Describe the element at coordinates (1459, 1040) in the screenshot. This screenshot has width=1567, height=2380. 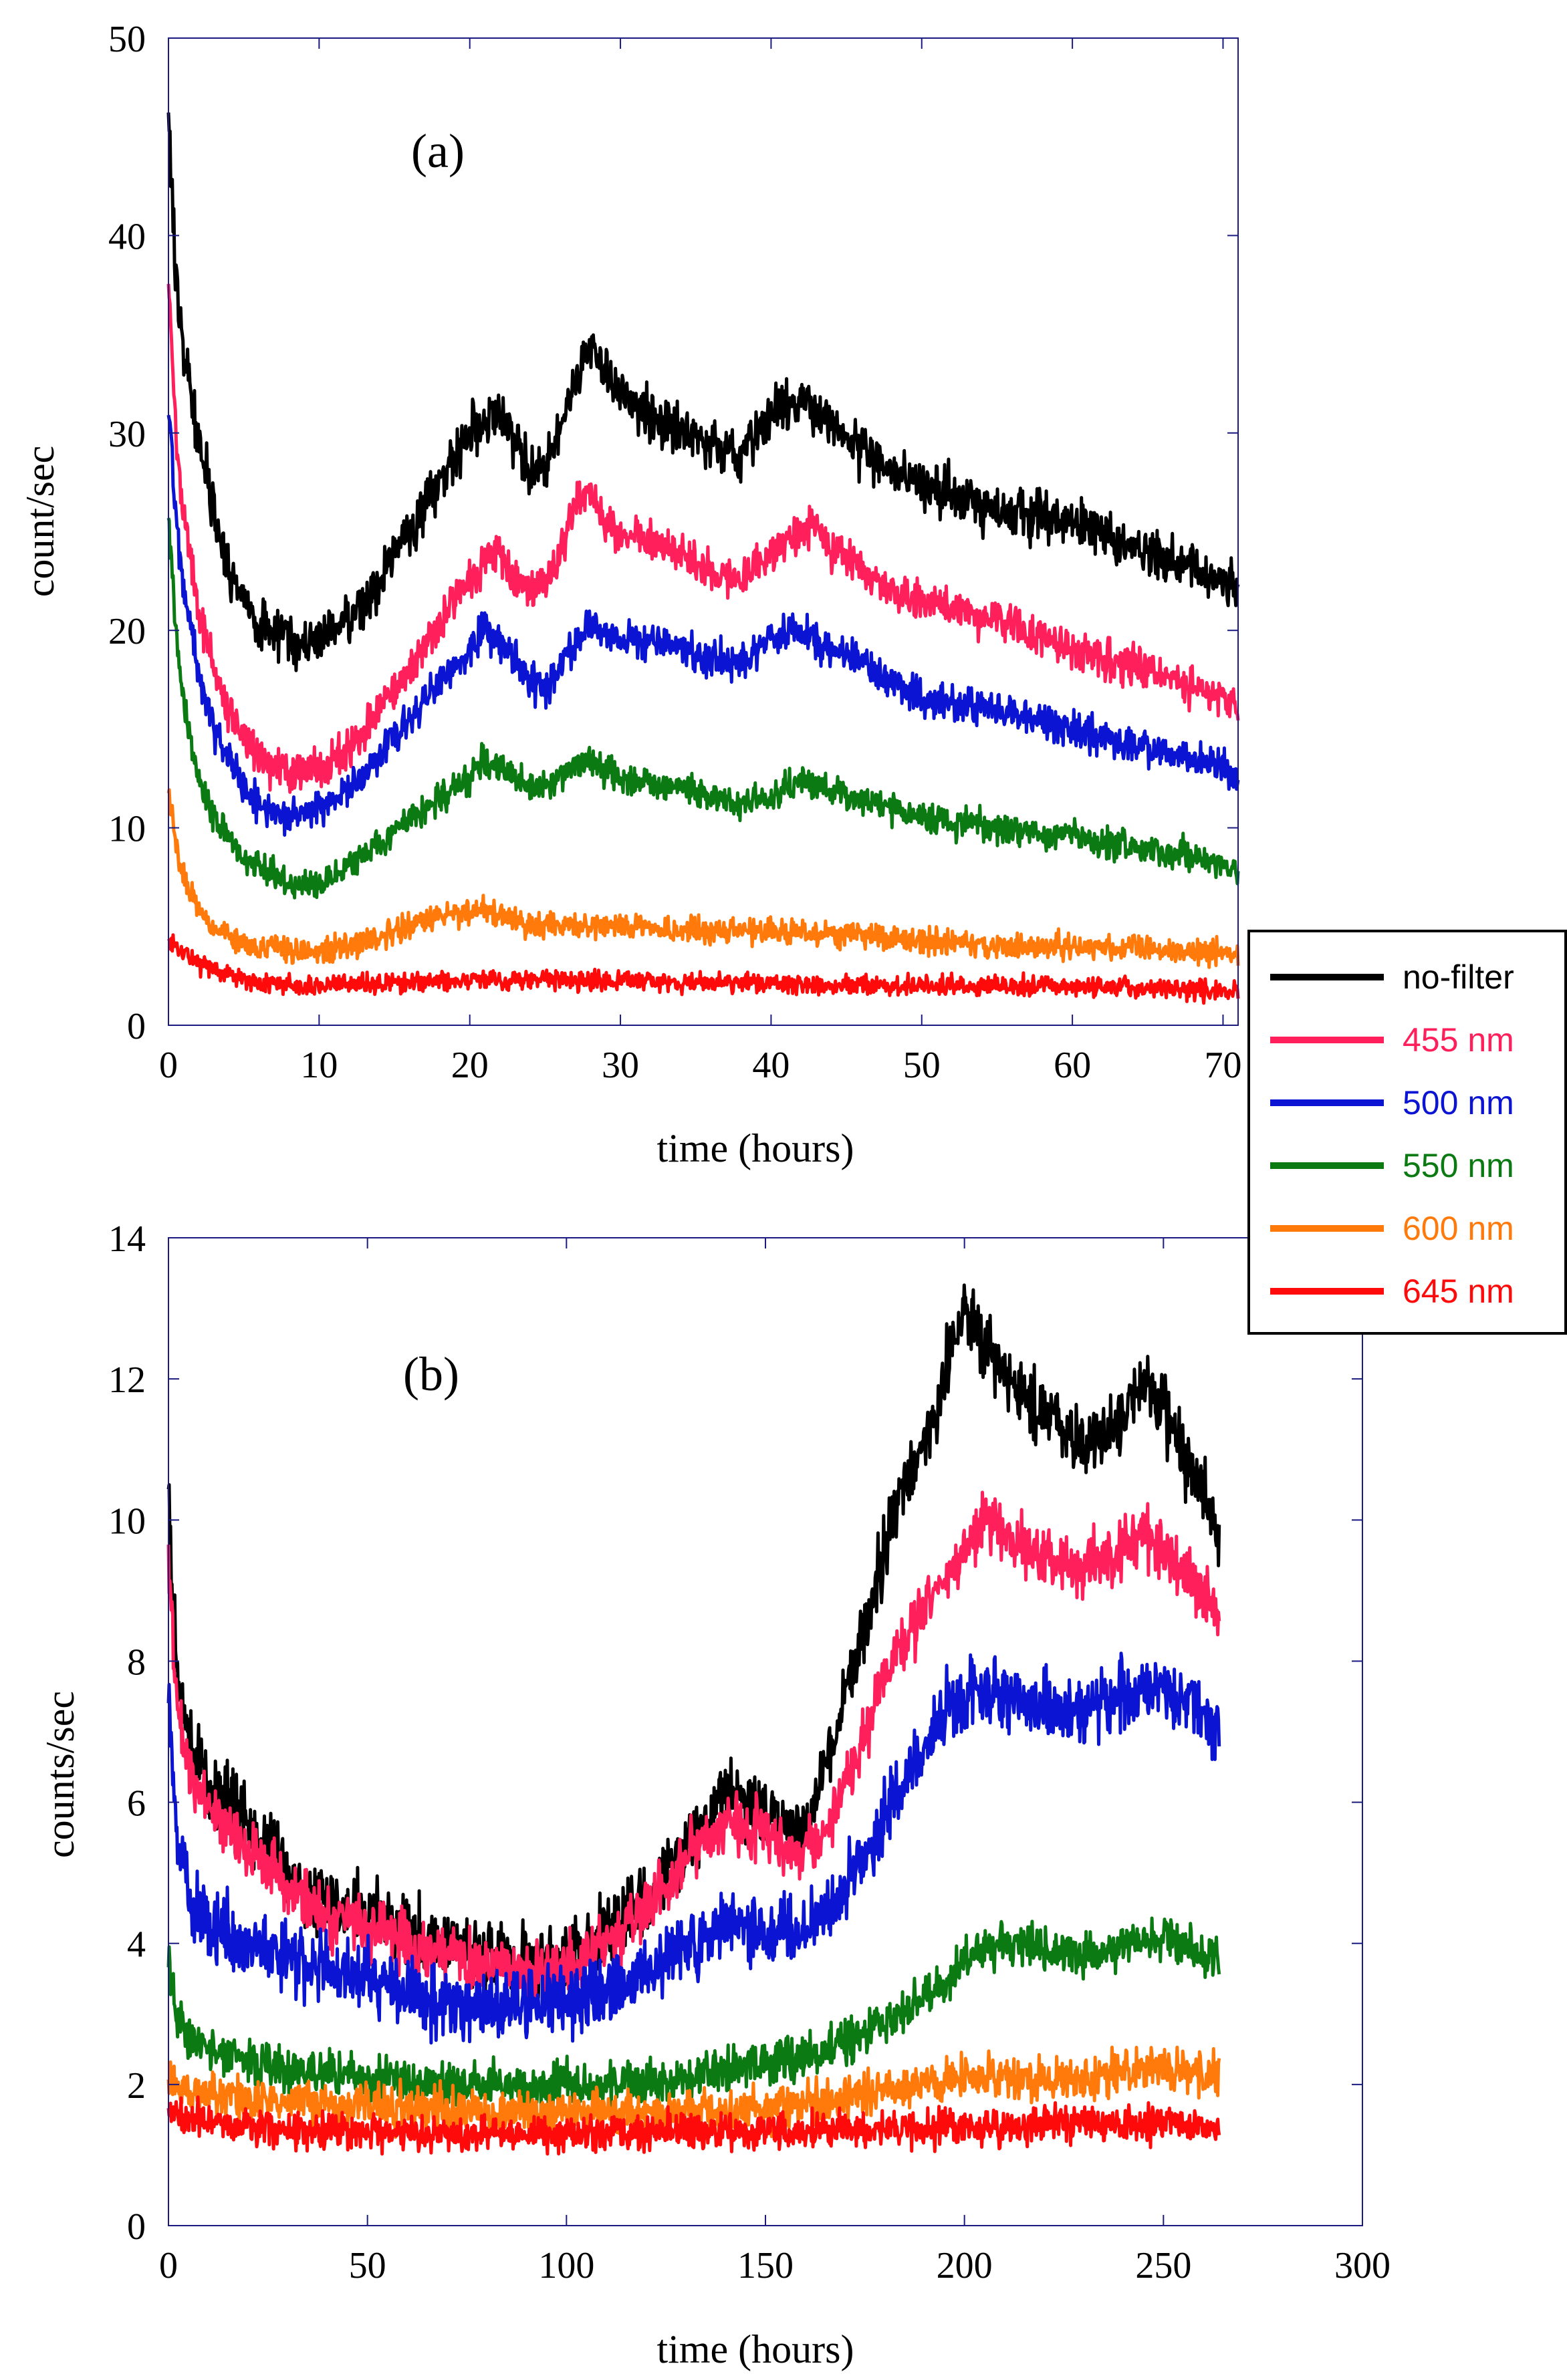
I see `legend-label: 455 nm` at that location.